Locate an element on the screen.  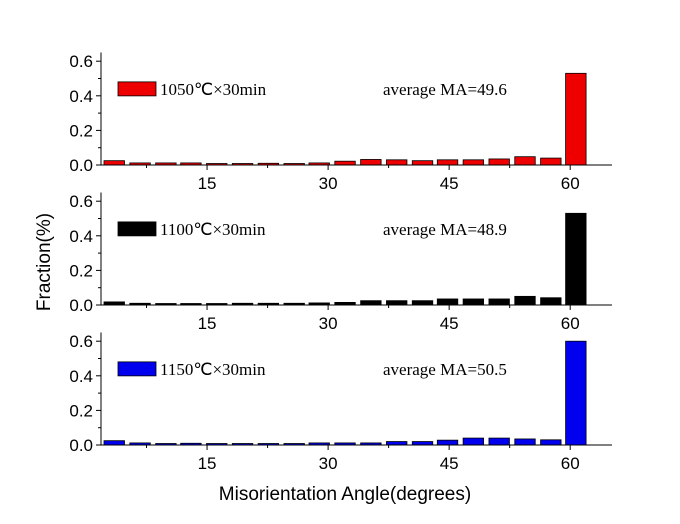
average-ma-annotation: average MA=49.6 is located at coordinates (445, 89).